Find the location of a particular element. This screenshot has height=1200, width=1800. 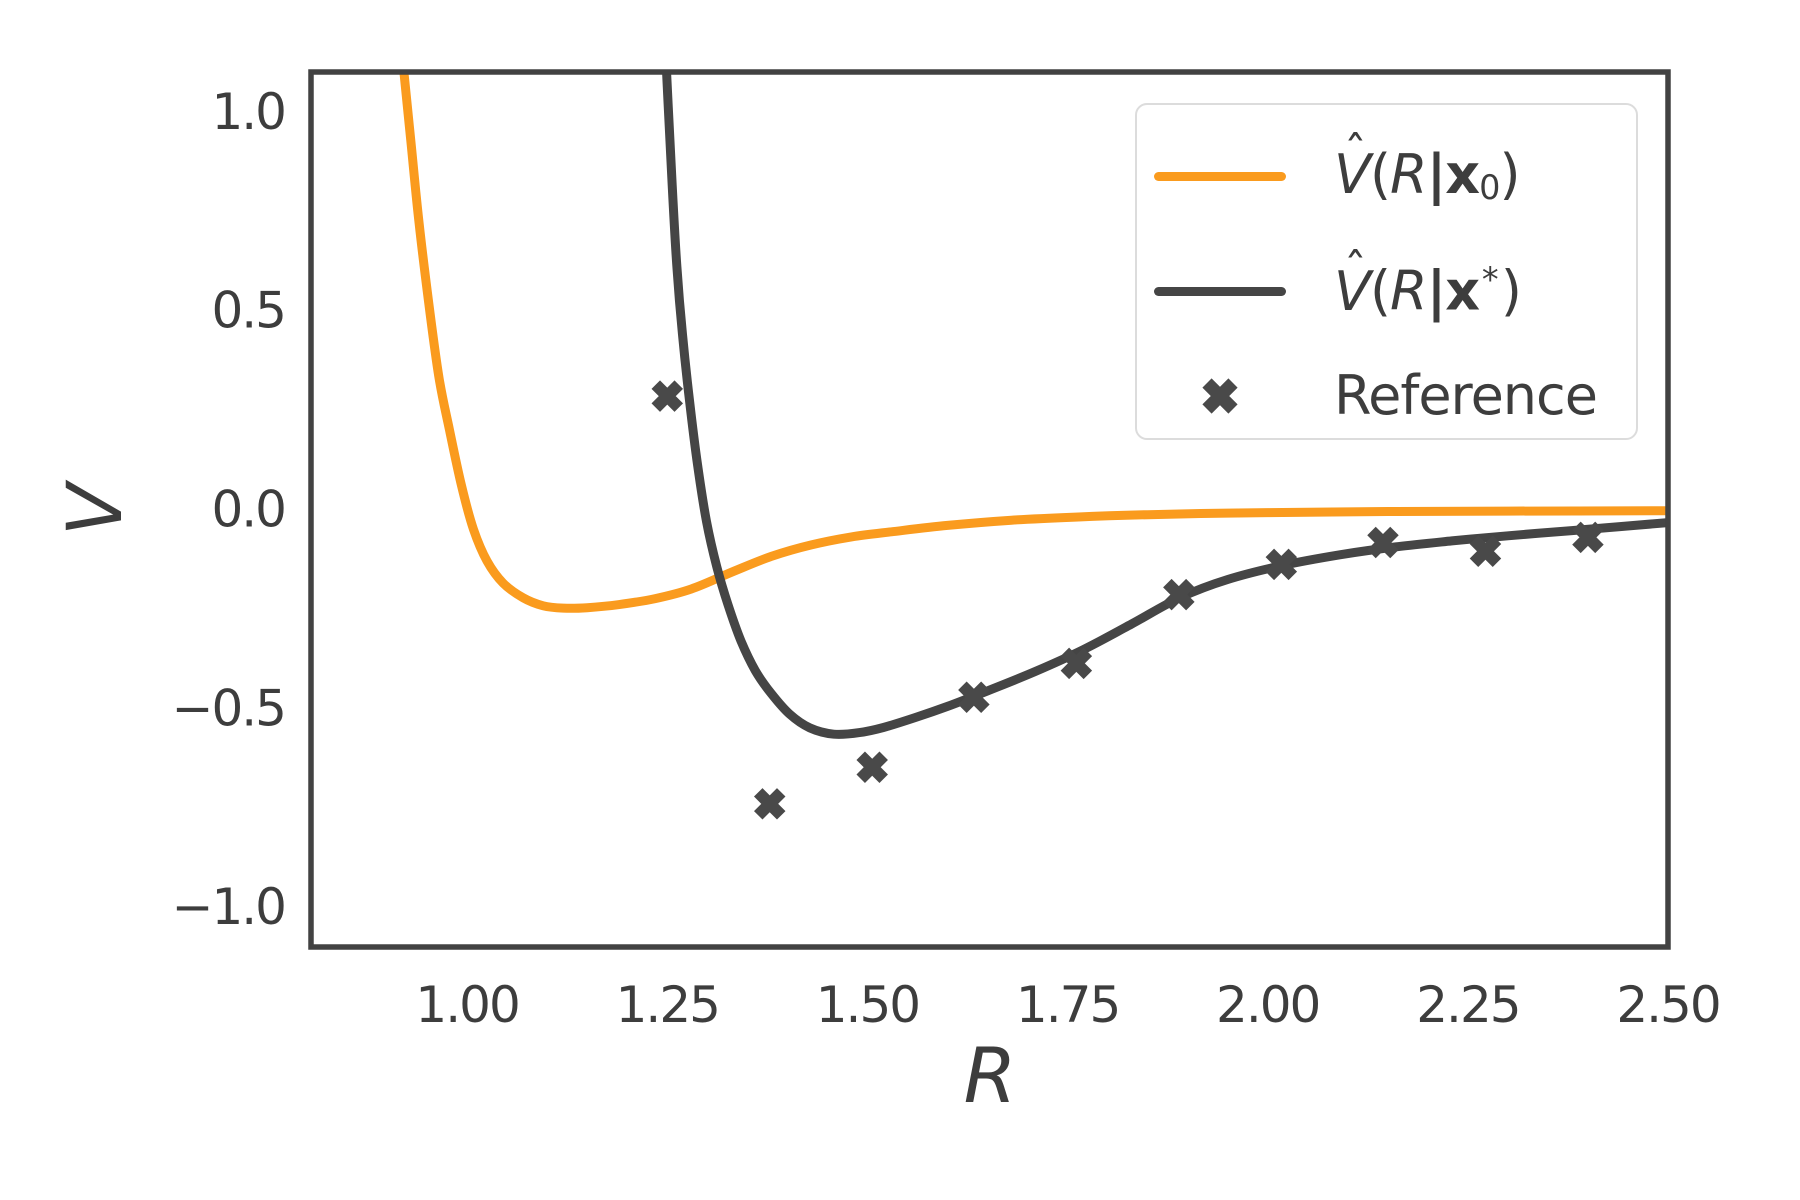

x-tick-label: 1.25 is located at coordinates (667, 1005).